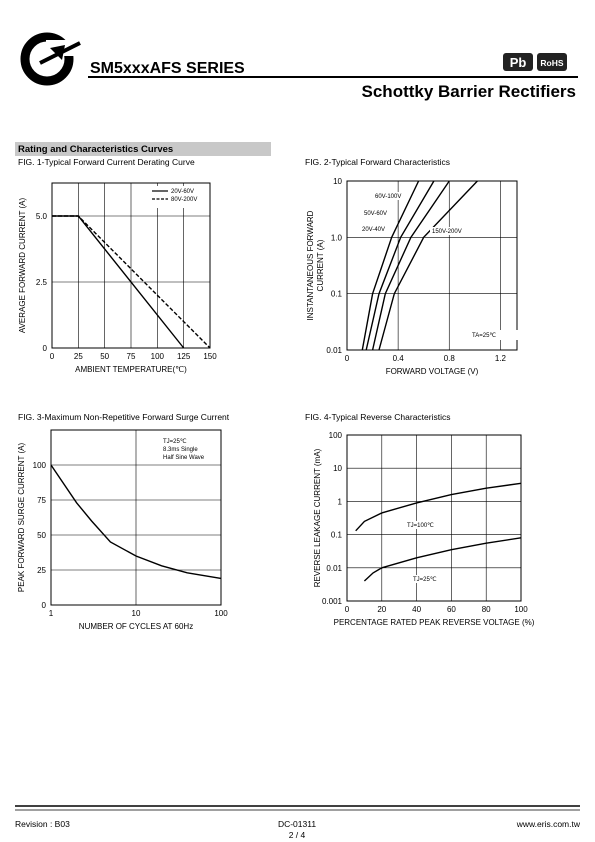  I want to click on x-tick-label: 50, so click(104, 356).